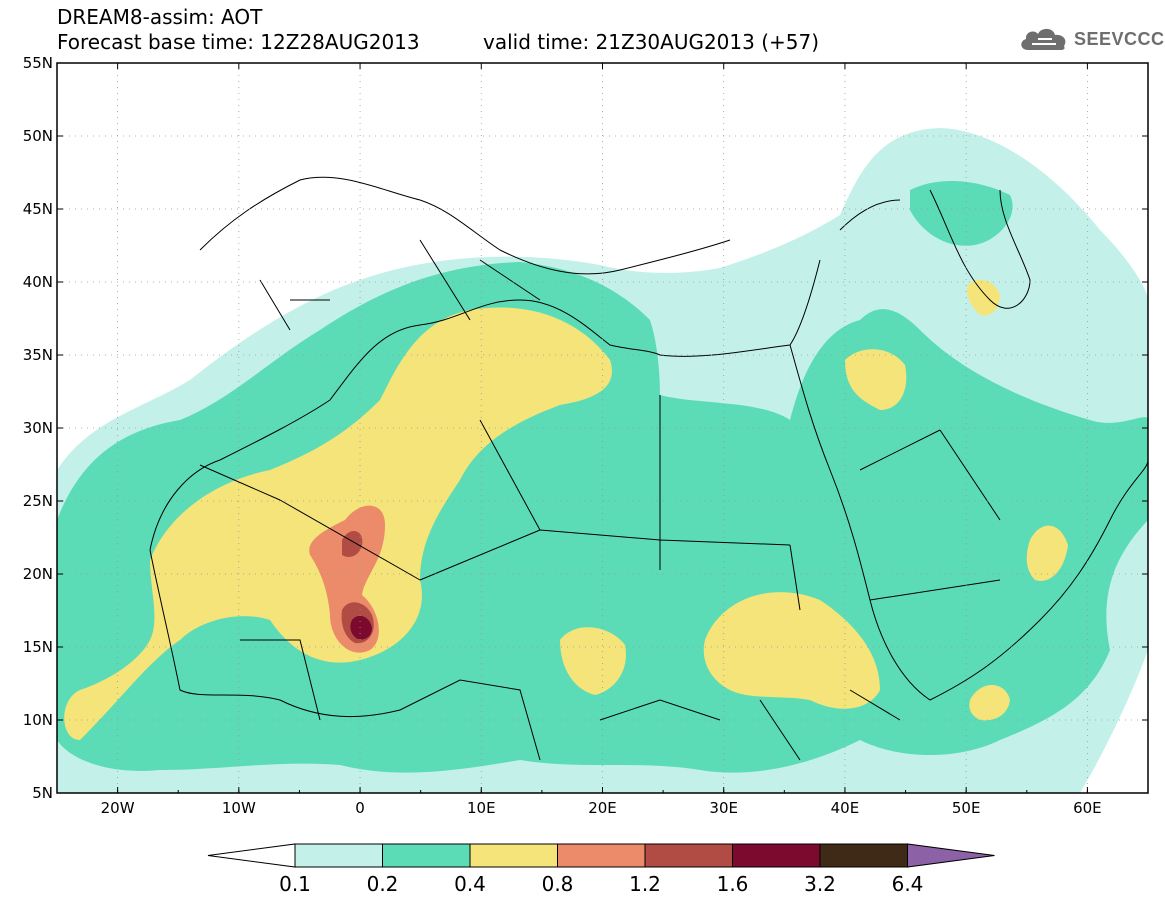  Describe the element at coordinates (251, 855) in the screenshot. I see `colorbar-under-arrow` at that location.